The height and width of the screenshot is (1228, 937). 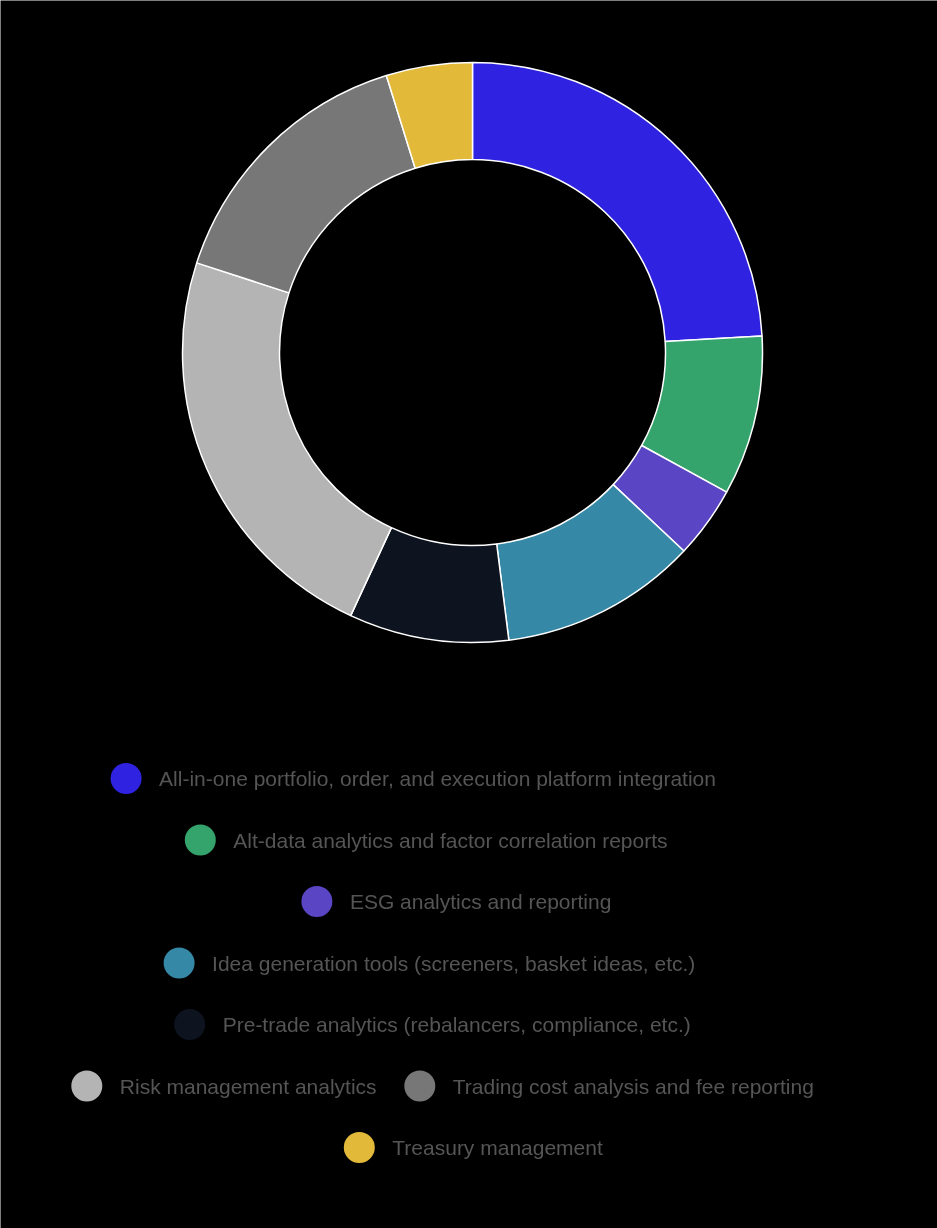 What do you see at coordinates (248, 1086) in the screenshot?
I see `legend-label: Risk management analytics` at bounding box center [248, 1086].